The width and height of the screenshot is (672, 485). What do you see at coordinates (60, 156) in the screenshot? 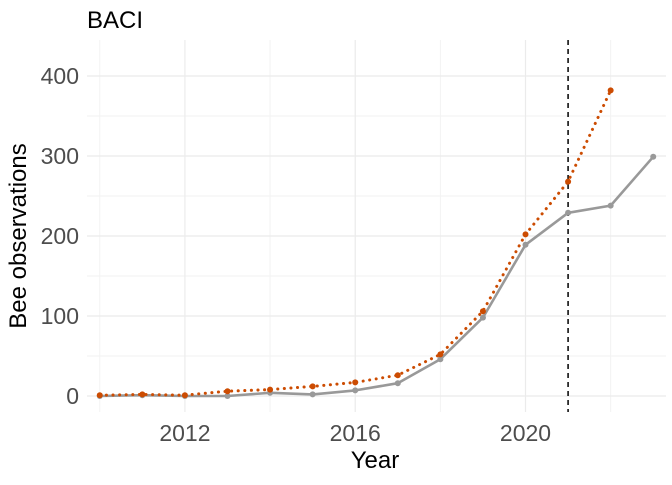
I see `y-tick-label: 300` at bounding box center [60, 156].